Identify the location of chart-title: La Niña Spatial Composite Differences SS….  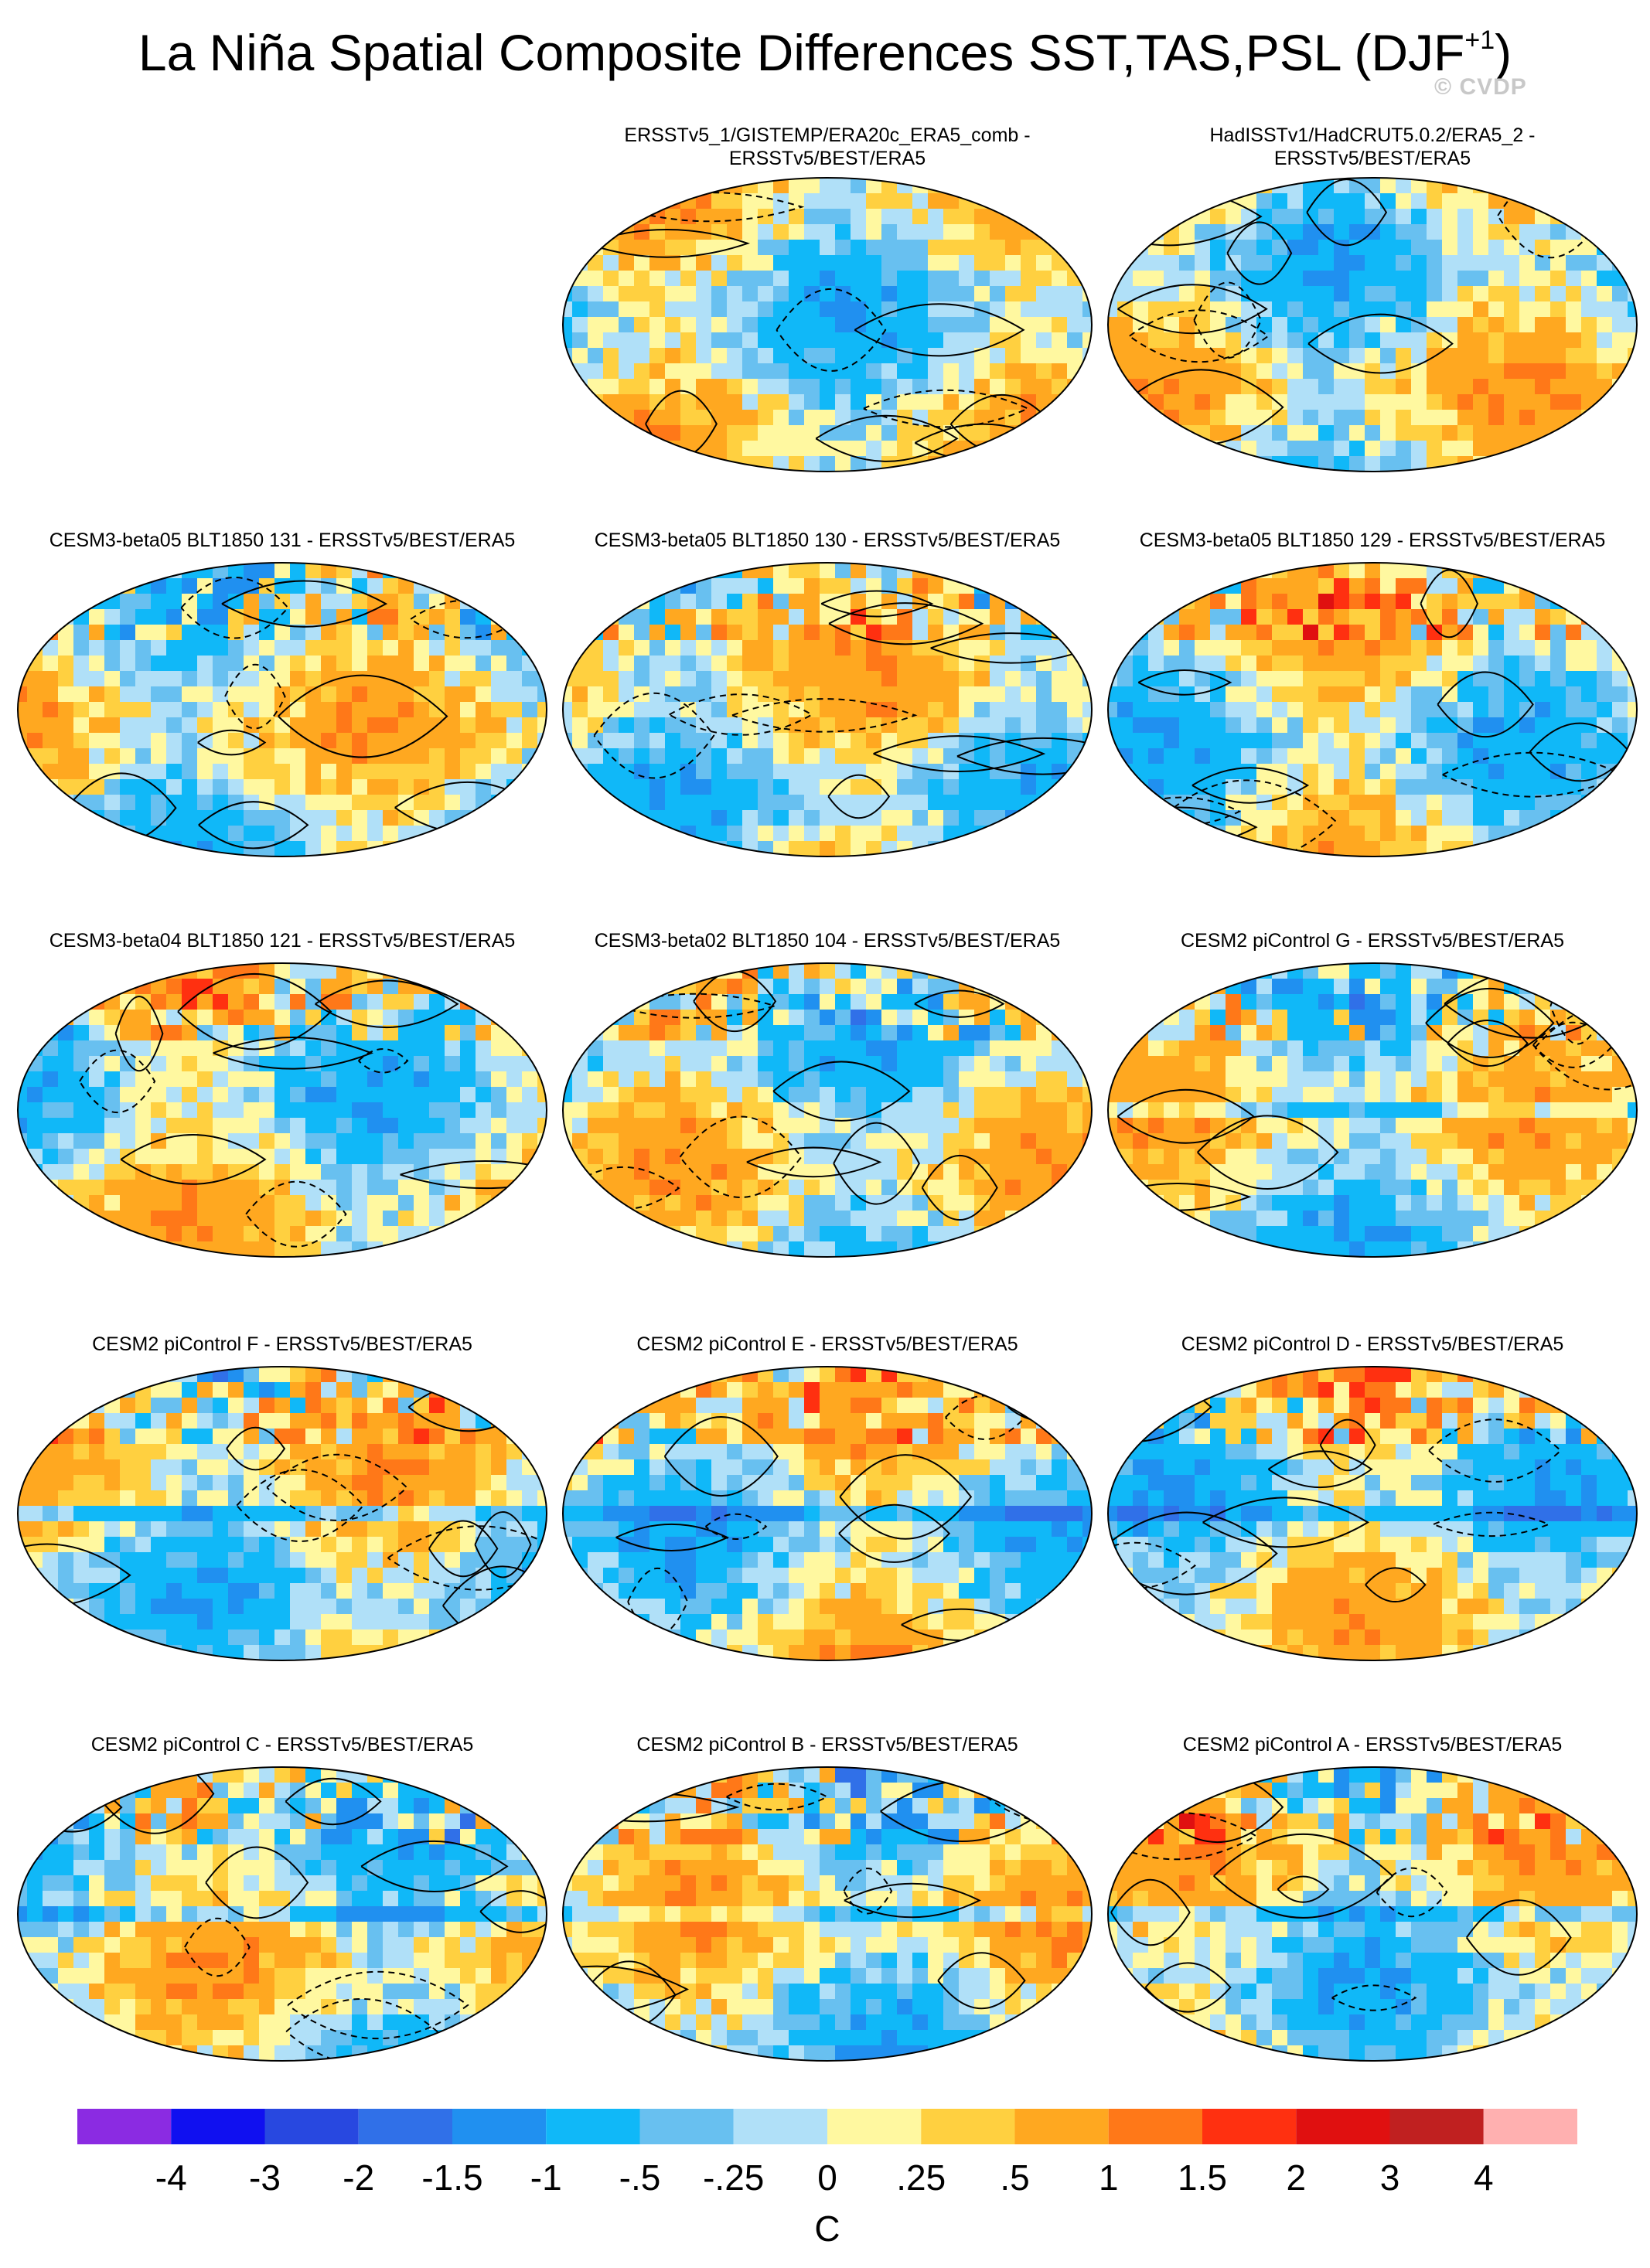
(825, 52).